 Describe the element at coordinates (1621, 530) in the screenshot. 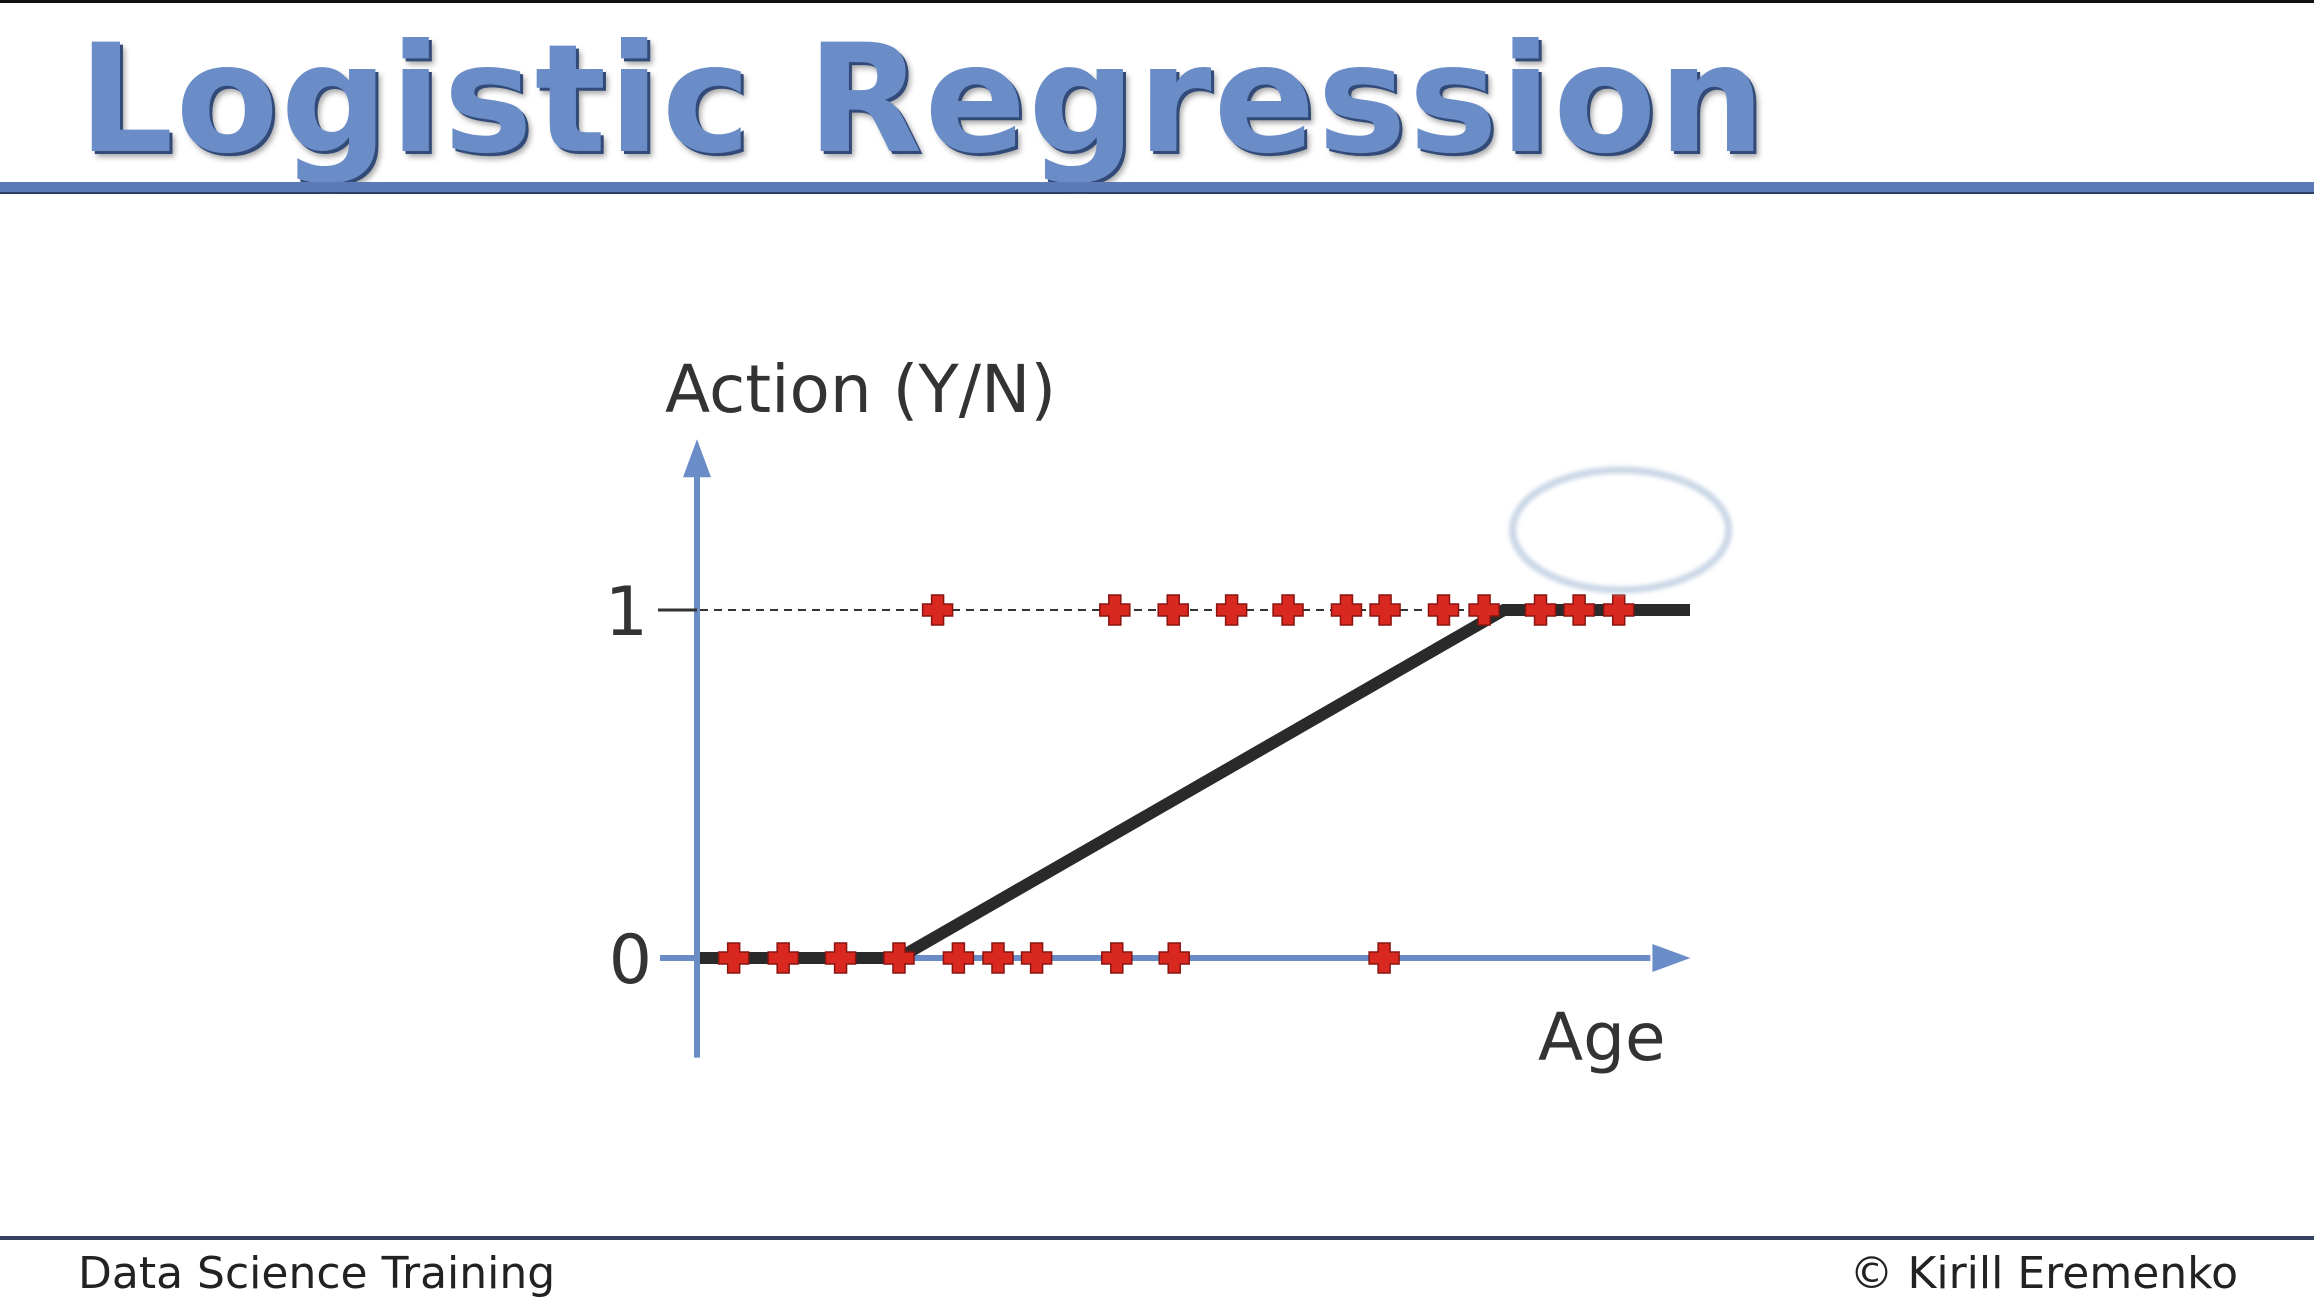

I see `highlight-ellipse` at that location.